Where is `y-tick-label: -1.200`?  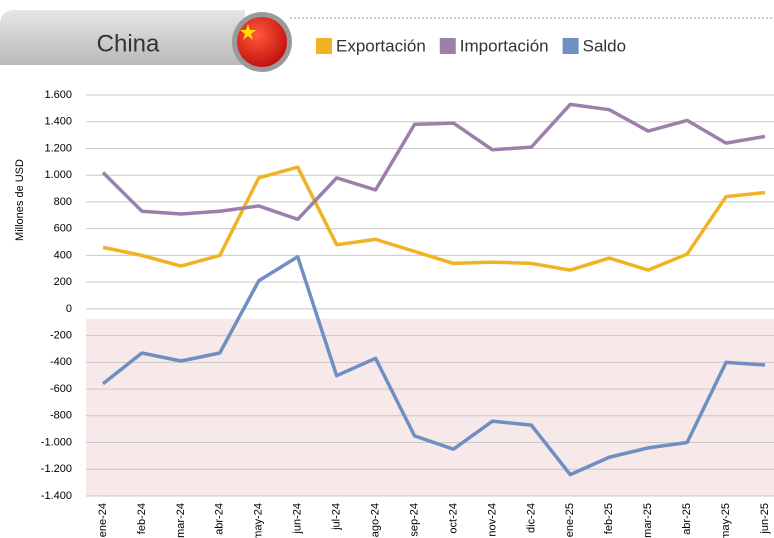 y-tick-label: -1.200 is located at coordinates (56, 469).